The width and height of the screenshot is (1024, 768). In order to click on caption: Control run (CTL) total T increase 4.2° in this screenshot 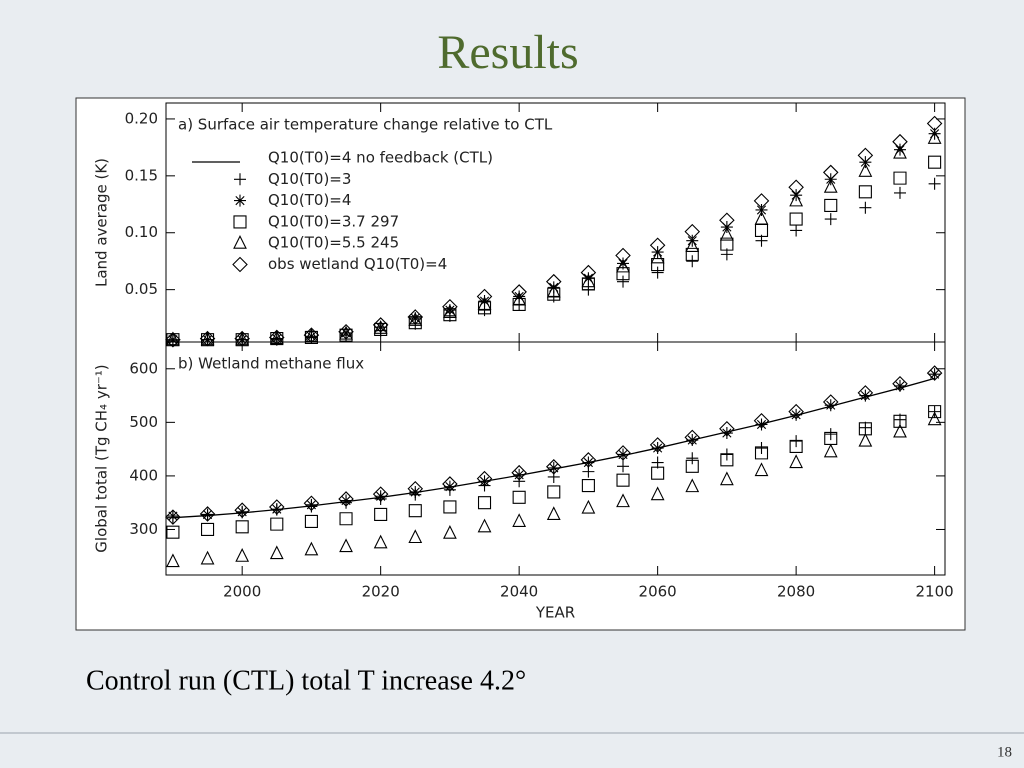, I will do `click(306, 680)`.